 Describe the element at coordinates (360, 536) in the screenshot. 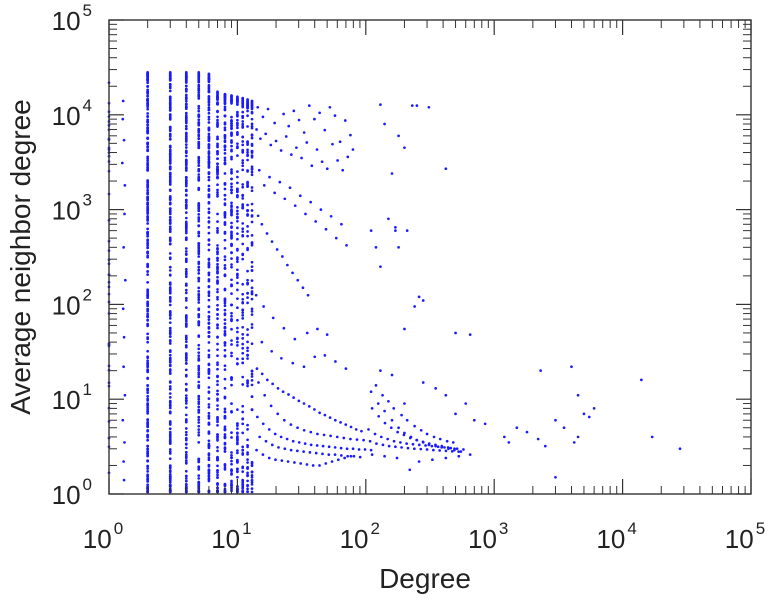

I see `x-tick-label: 10 2` at that location.